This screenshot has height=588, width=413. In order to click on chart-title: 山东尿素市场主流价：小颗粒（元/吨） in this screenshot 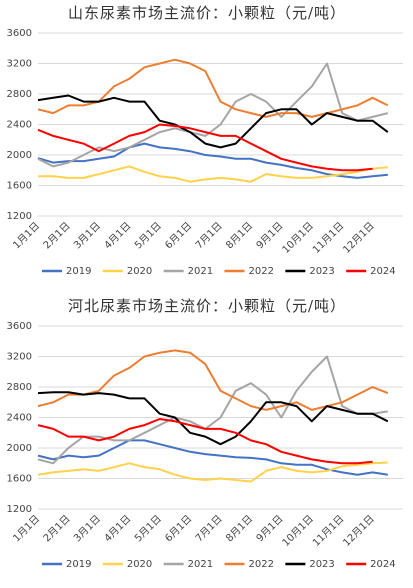, I will do `click(207, 13)`.